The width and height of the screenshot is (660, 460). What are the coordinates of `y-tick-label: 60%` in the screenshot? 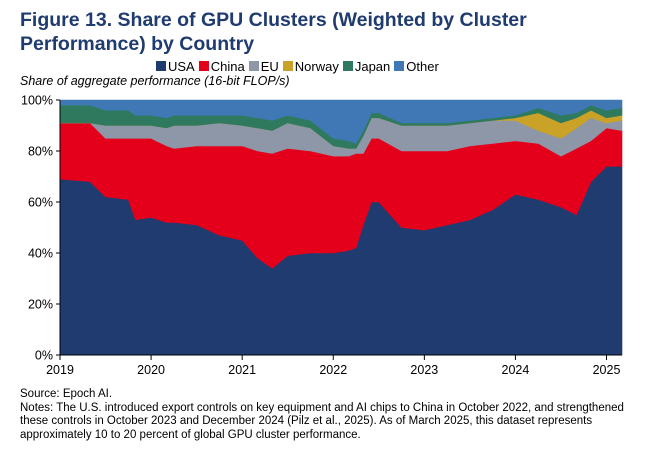 It's located at (40, 203).